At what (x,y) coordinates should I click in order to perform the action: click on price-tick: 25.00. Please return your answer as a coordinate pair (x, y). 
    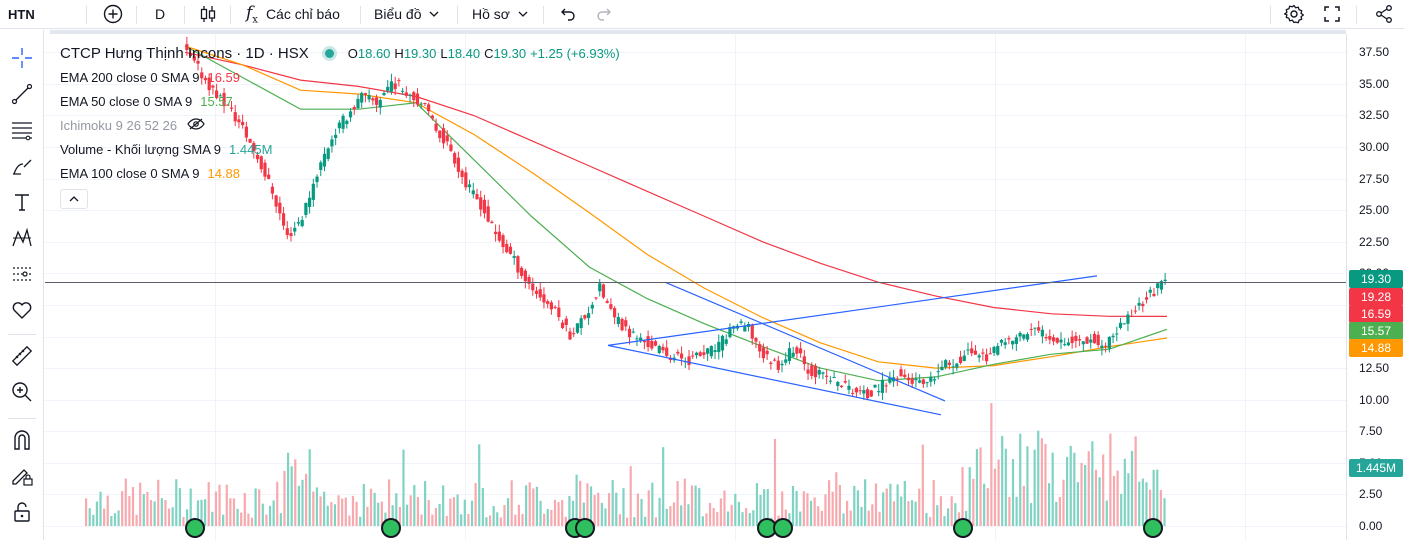
    Looking at the image, I should click on (1374, 210).